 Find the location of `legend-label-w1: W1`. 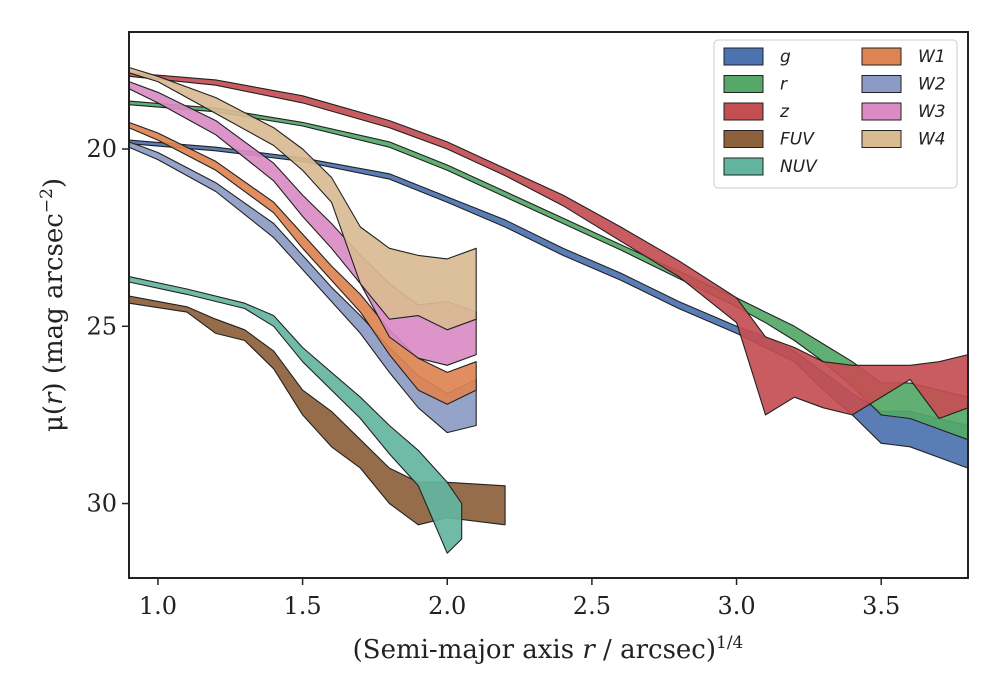

legend-label-w1: W1 is located at coordinates (932, 57).